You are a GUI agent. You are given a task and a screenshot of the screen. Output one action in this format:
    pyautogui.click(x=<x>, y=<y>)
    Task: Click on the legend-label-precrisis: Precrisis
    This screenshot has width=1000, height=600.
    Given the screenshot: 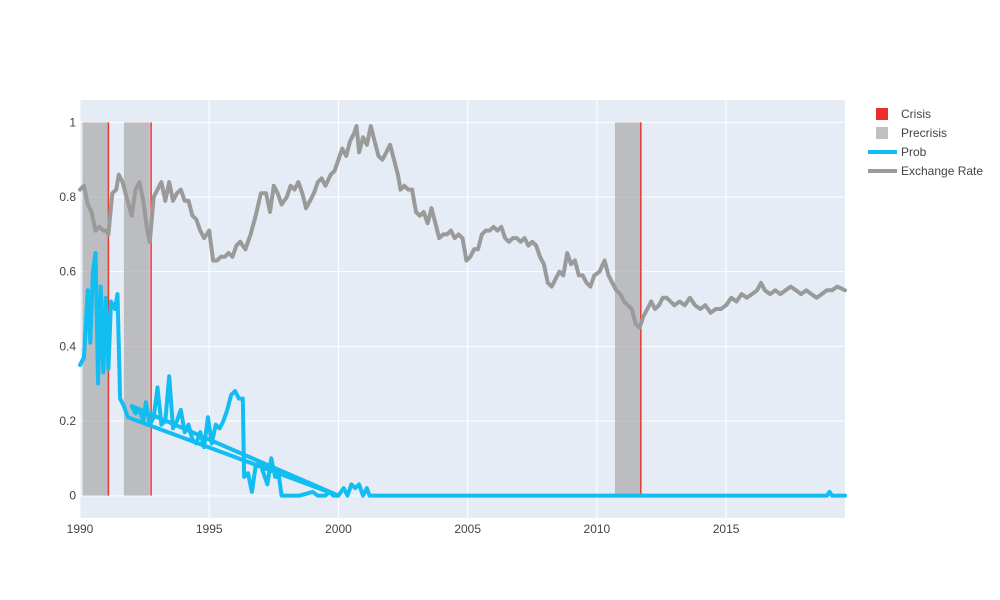 What is the action you would take?
    pyautogui.click(x=924, y=133)
    